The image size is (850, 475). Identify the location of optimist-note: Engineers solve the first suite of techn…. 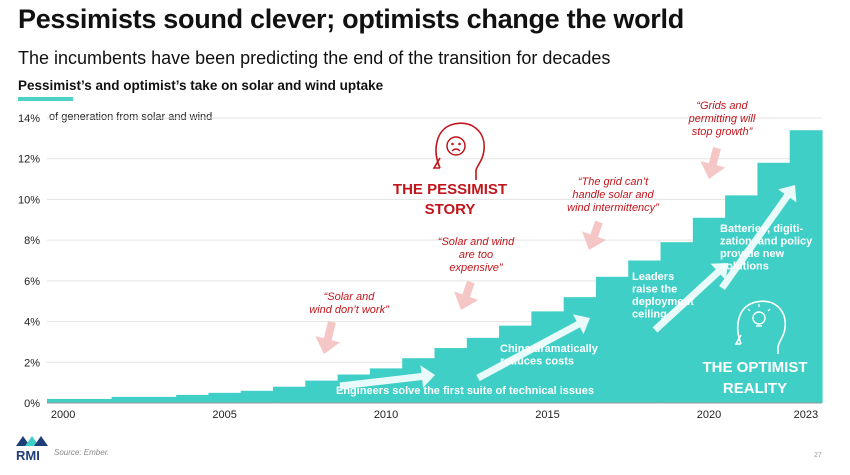
(465, 391).